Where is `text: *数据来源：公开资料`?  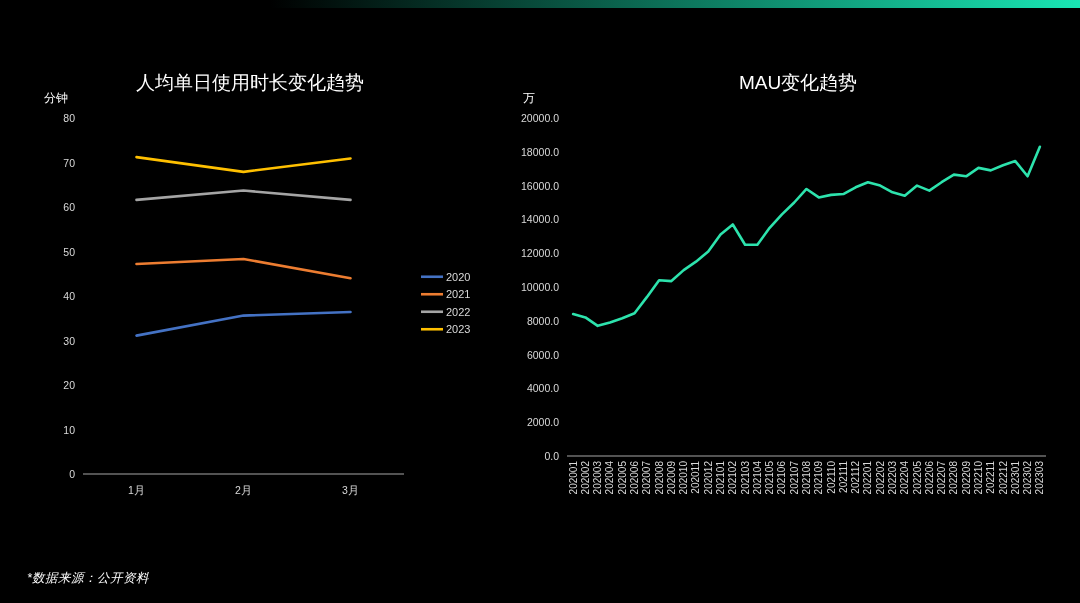 text: *数据来源：公开资料 is located at coordinates (88, 578).